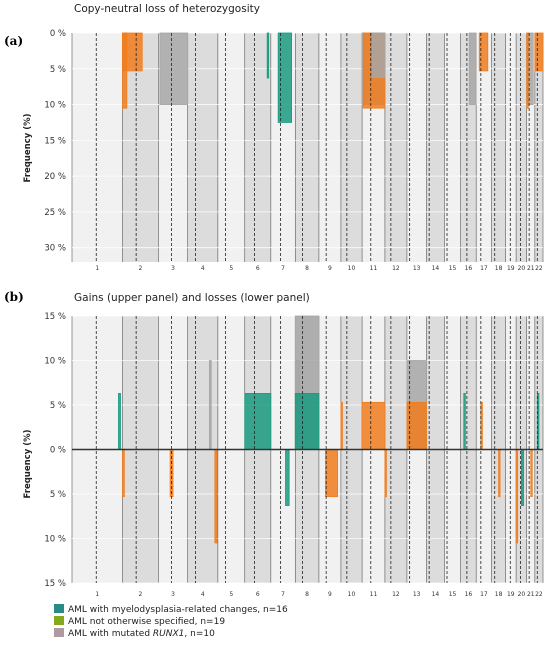  What do you see at coordinates (268, 55) in the screenshot?
I see `loh-bar-chr6` at bounding box center [268, 55].